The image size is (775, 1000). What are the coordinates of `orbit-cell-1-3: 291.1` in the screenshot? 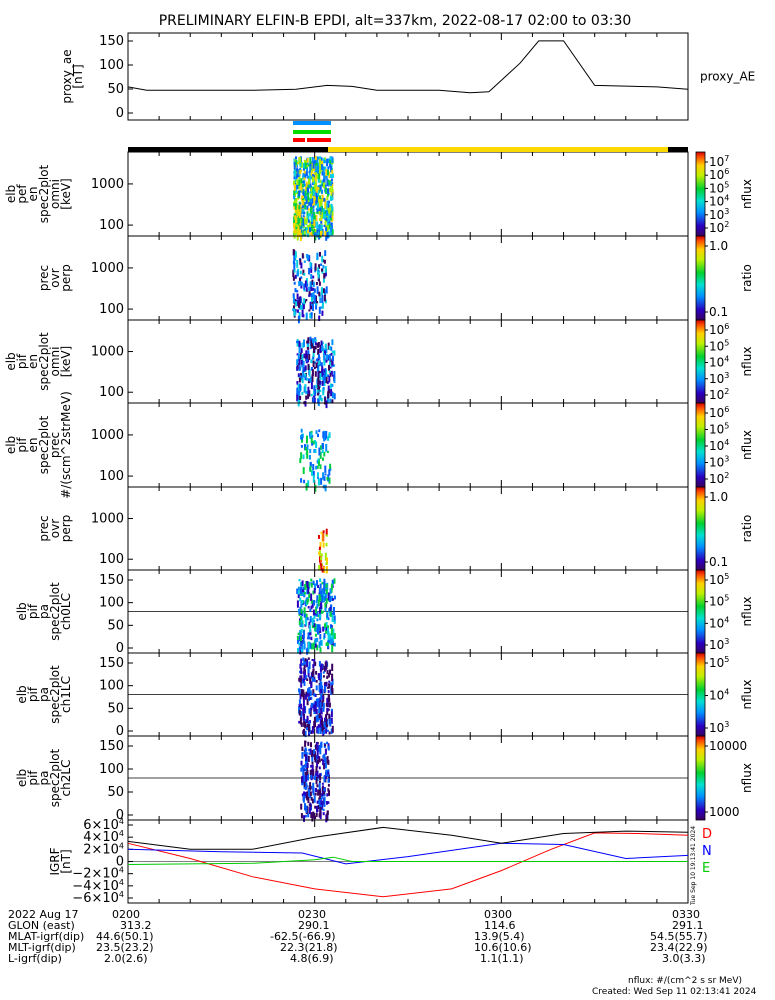 It's located at (688, 925).